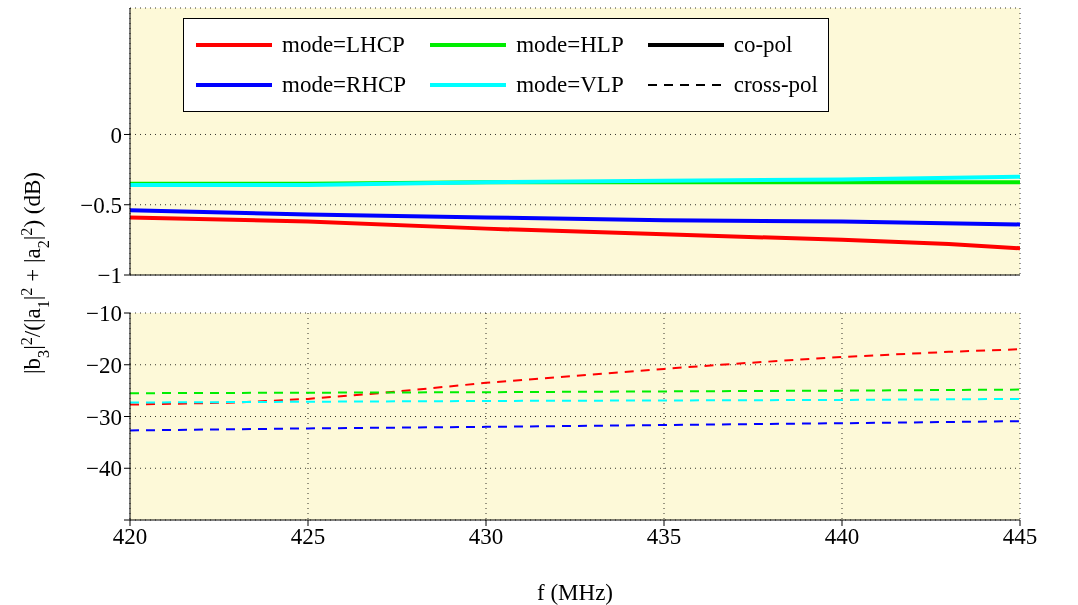  What do you see at coordinates (1020, 537) in the screenshot?
I see `x-tick-label: 445` at bounding box center [1020, 537].